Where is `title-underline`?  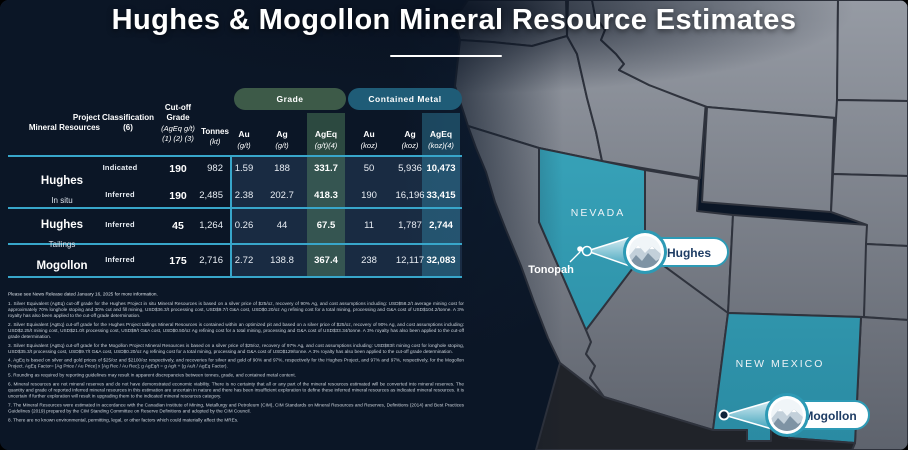 title-underline is located at coordinates (446, 56).